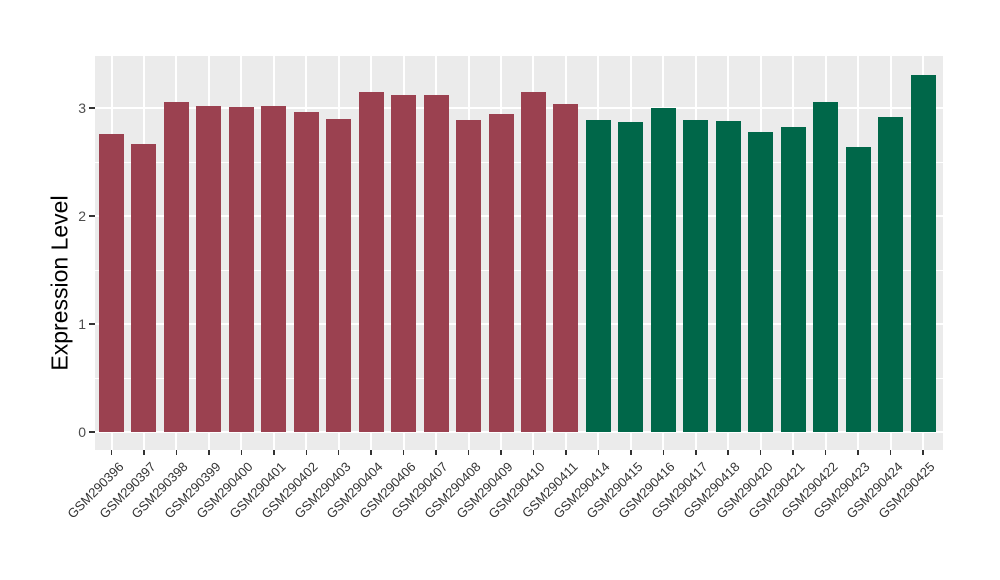  I want to click on bar-GSM290404, so click(371, 261).